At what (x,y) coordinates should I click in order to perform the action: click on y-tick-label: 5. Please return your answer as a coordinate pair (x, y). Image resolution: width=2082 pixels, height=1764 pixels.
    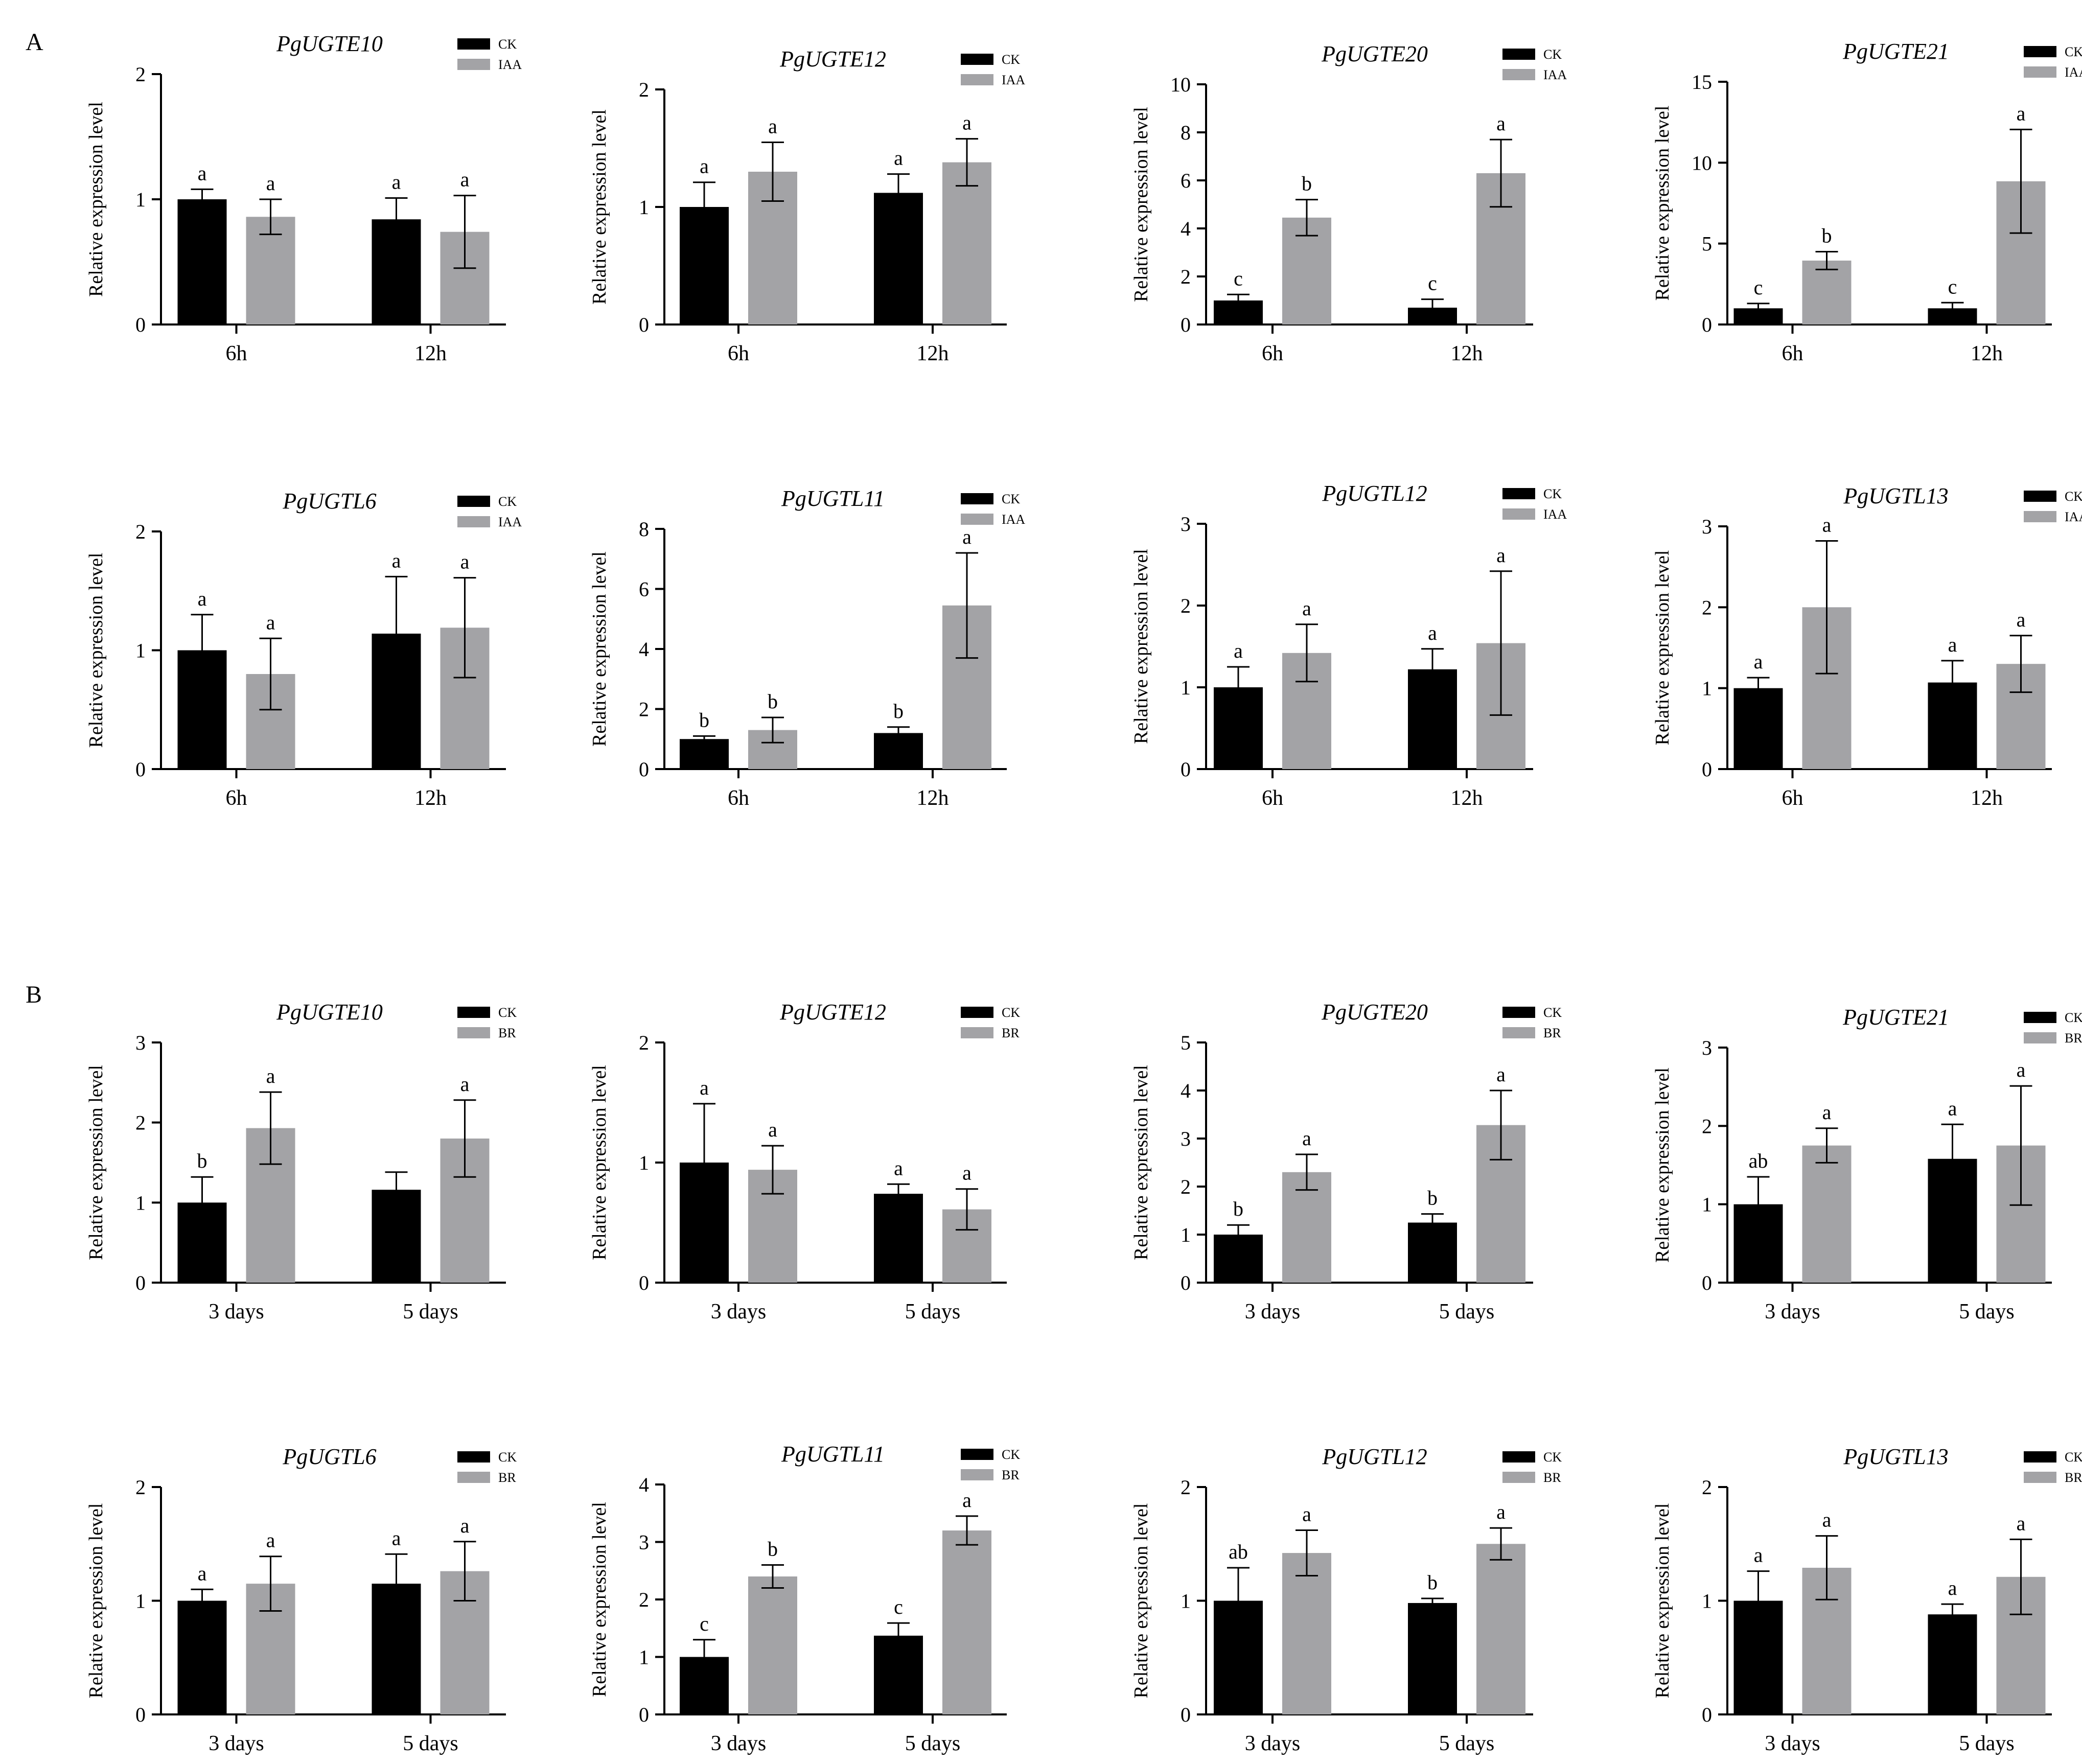
    Looking at the image, I should click on (1707, 244).